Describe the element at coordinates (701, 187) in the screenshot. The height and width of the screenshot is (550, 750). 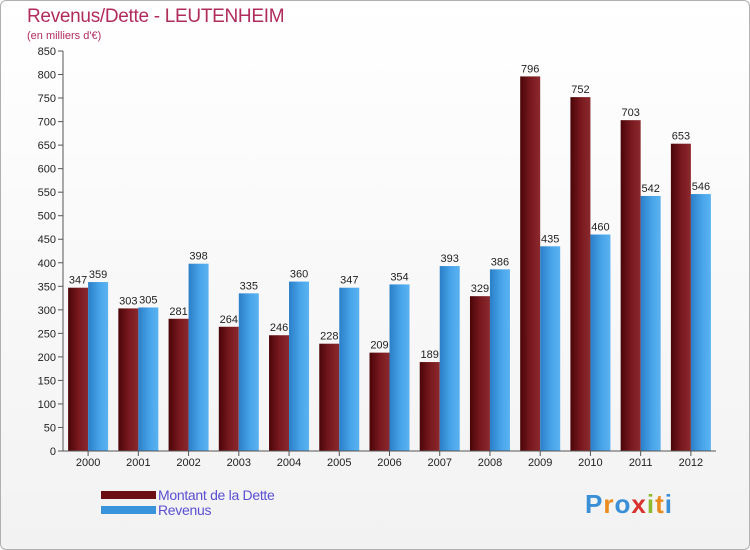
I see `revenue-data-label: 546` at that location.